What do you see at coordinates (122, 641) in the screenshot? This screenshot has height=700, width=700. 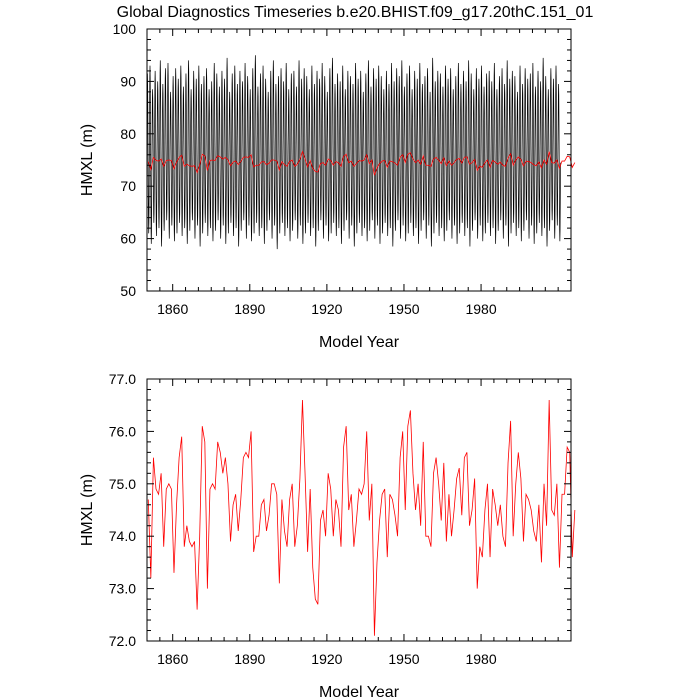 I see `bottom-y-tick-label: 72.0` at bounding box center [122, 641].